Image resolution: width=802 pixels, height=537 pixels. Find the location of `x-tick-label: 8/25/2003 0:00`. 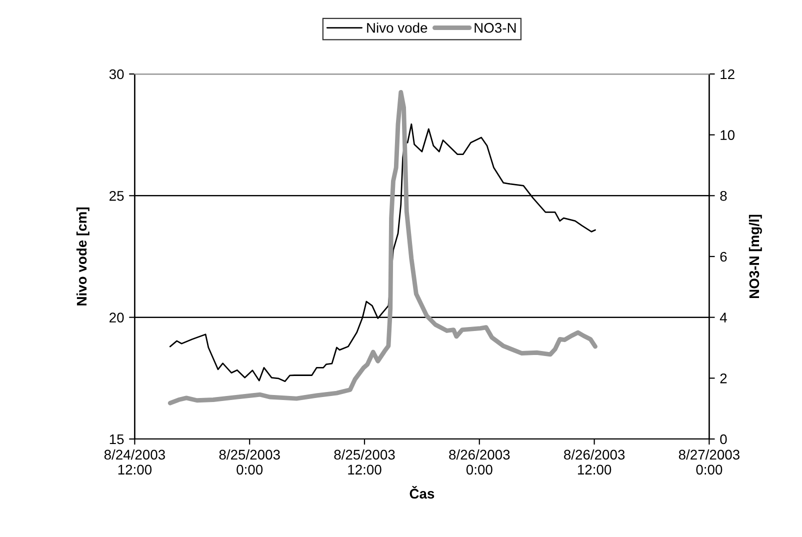

x-tick-label: 8/25/2003 0:00 is located at coordinates (249, 462).